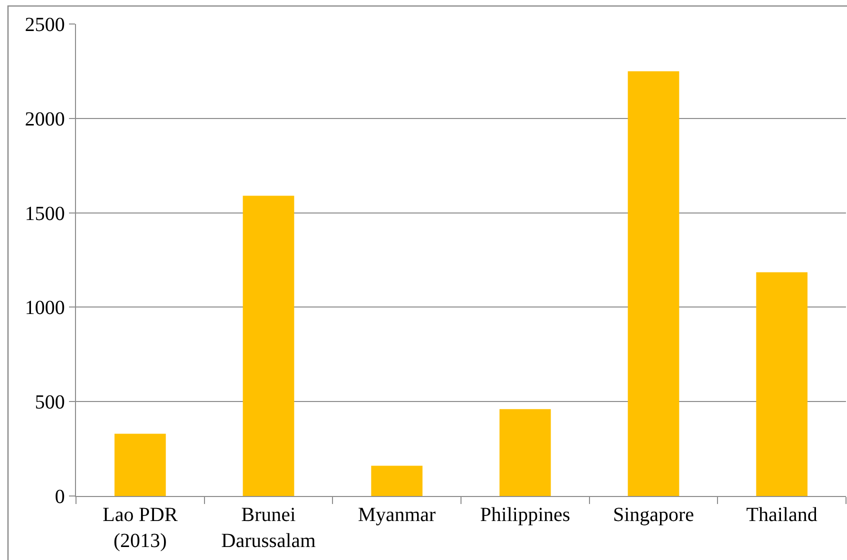  I want to click on y-tick-label: 500, so click(49, 403).